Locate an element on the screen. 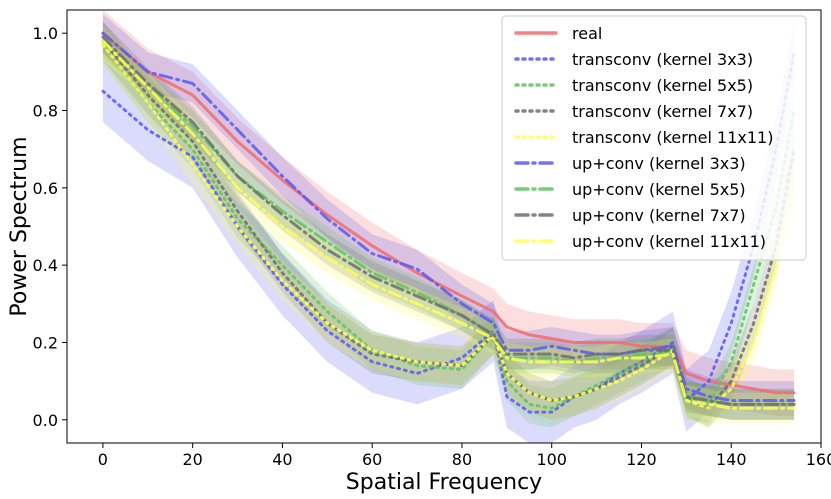 The image size is (831, 499). y-tick-label: 0.8 is located at coordinates (45, 111).